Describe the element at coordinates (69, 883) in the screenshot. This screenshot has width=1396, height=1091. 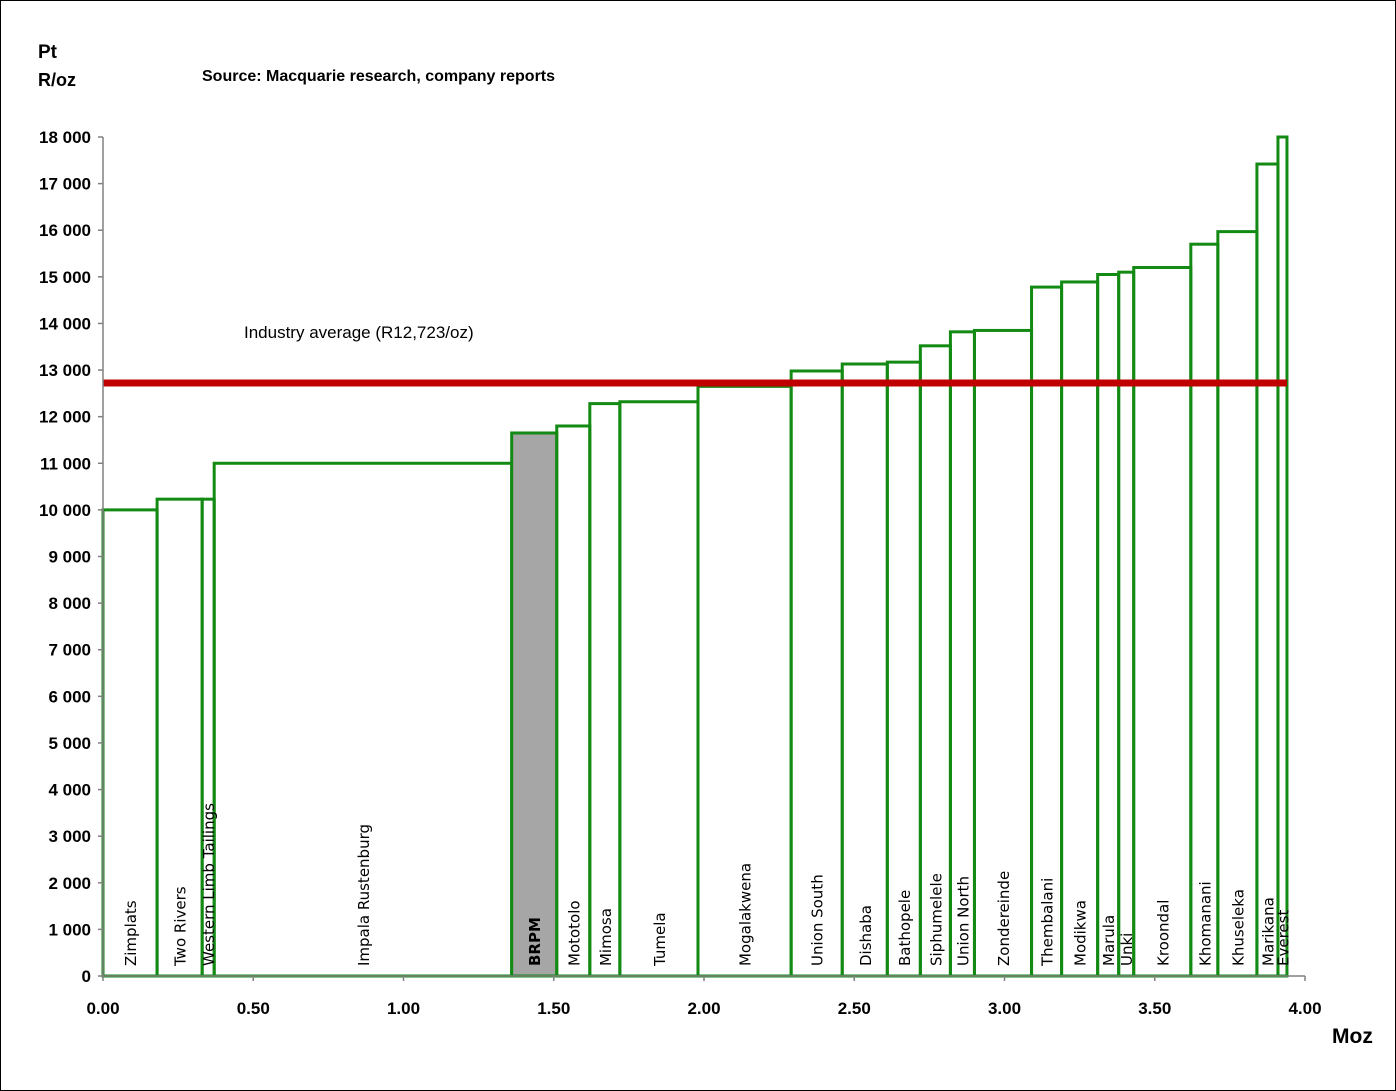
I see `y-tick-label: 2 000` at that location.